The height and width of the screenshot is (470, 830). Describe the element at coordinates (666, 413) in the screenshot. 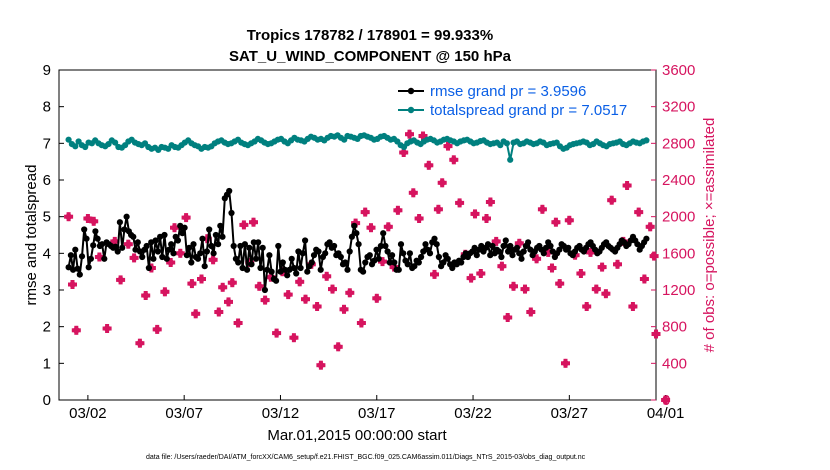

I see `x-tick-label: 04/01` at that location.